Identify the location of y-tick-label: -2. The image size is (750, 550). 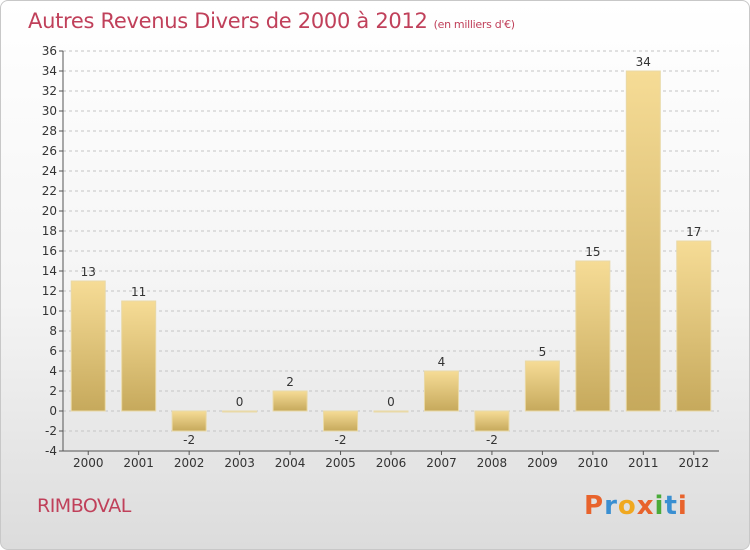
(51, 431).